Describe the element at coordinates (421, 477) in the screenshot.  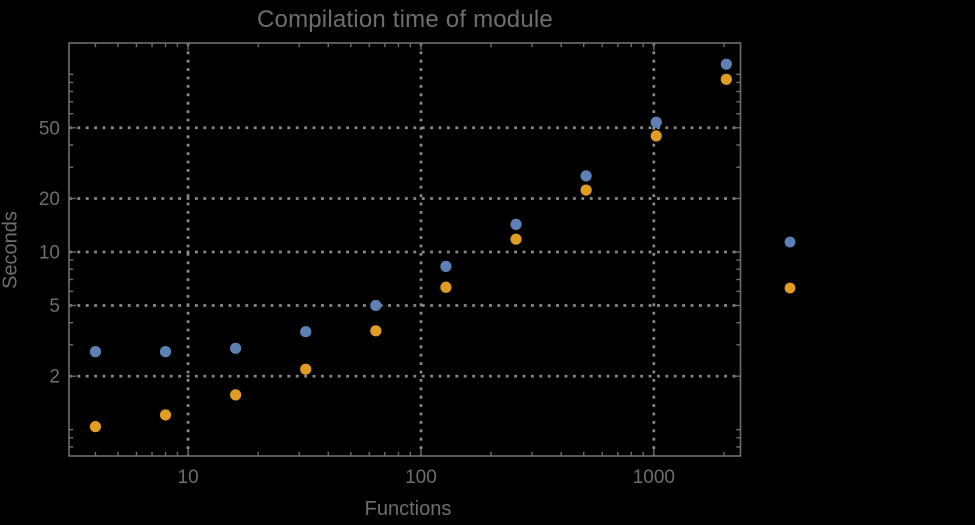
I see `x-tick-label: 100` at that location.